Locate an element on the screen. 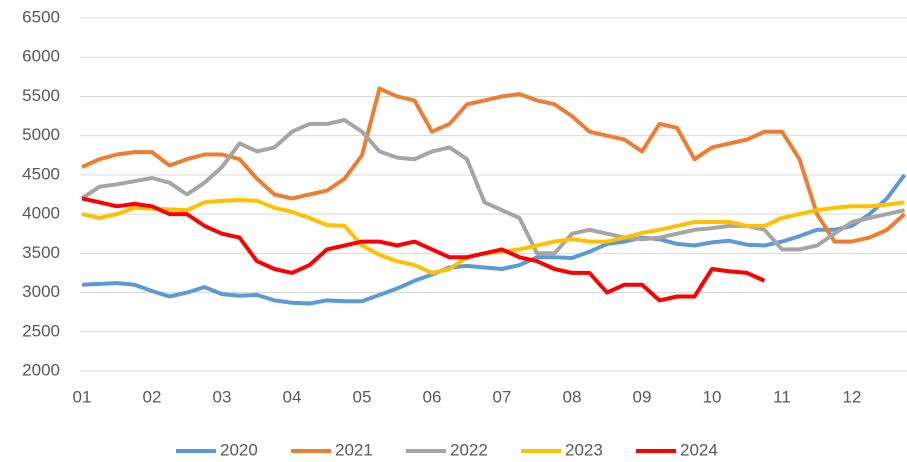 This screenshot has height=462, width=907. y-tick-label: 6000 is located at coordinates (41, 56).